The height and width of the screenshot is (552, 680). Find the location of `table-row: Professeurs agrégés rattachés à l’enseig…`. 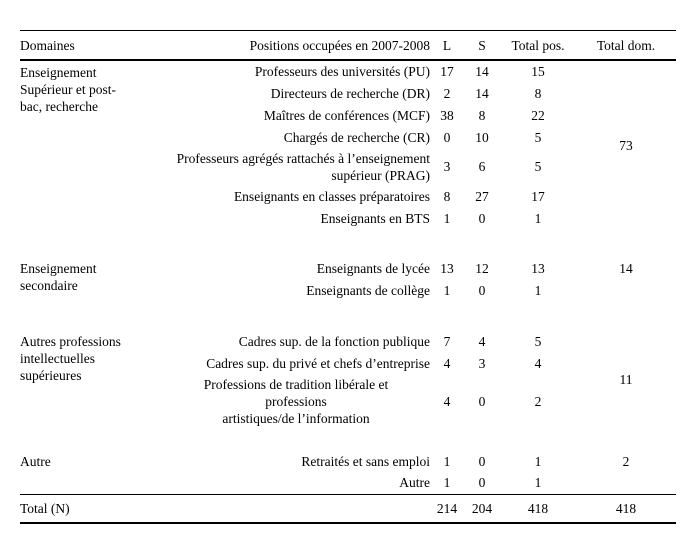

table-row: Professeurs agrégés rattachés à l’enseig… is located at coordinates (348, 166).